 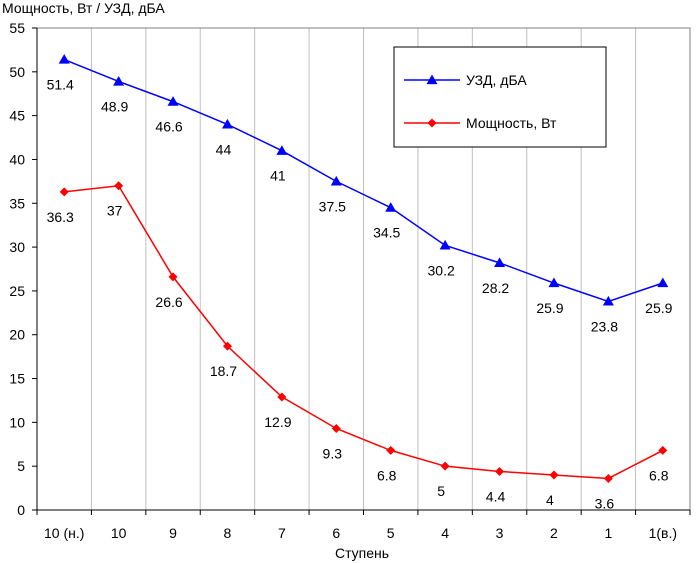 What do you see at coordinates (114, 106) in the screenshot?
I see `data-label: 48.9` at bounding box center [114, 106].